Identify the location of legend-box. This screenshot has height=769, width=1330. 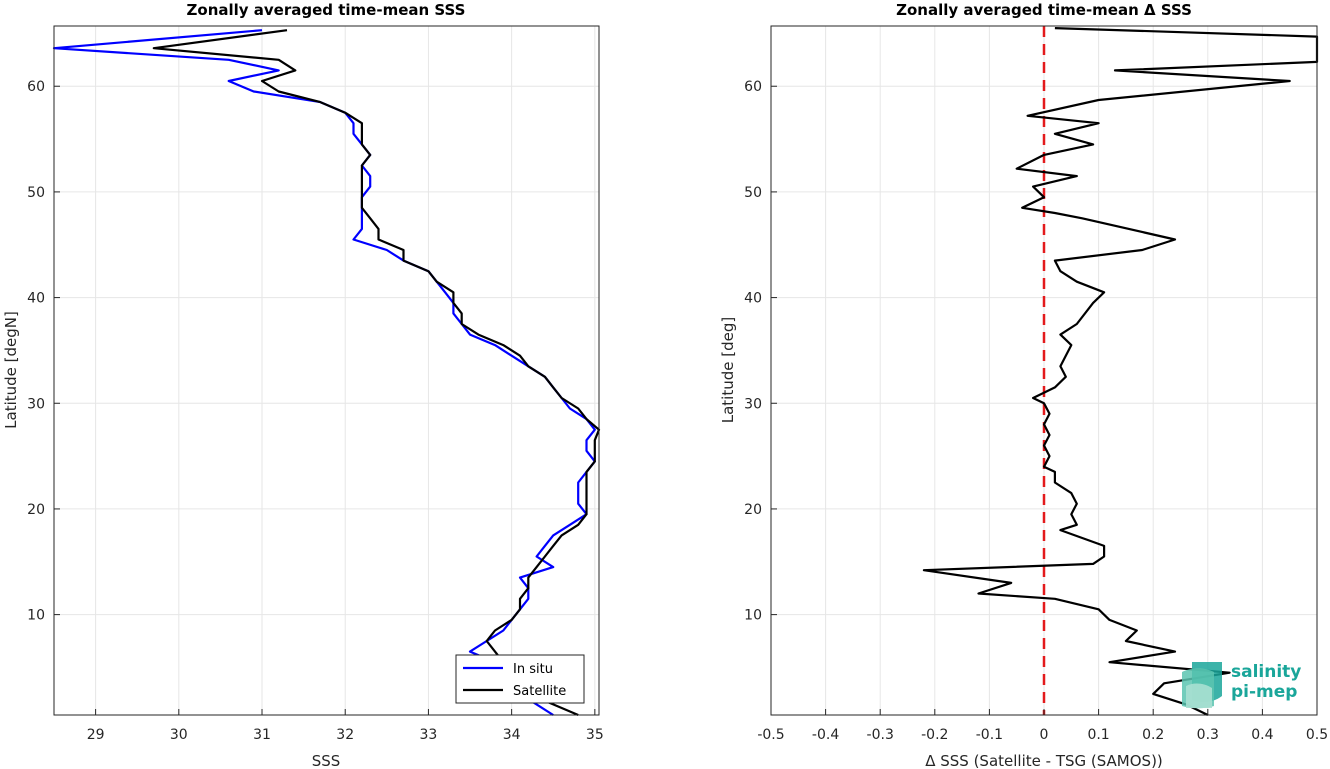
(520, 679).